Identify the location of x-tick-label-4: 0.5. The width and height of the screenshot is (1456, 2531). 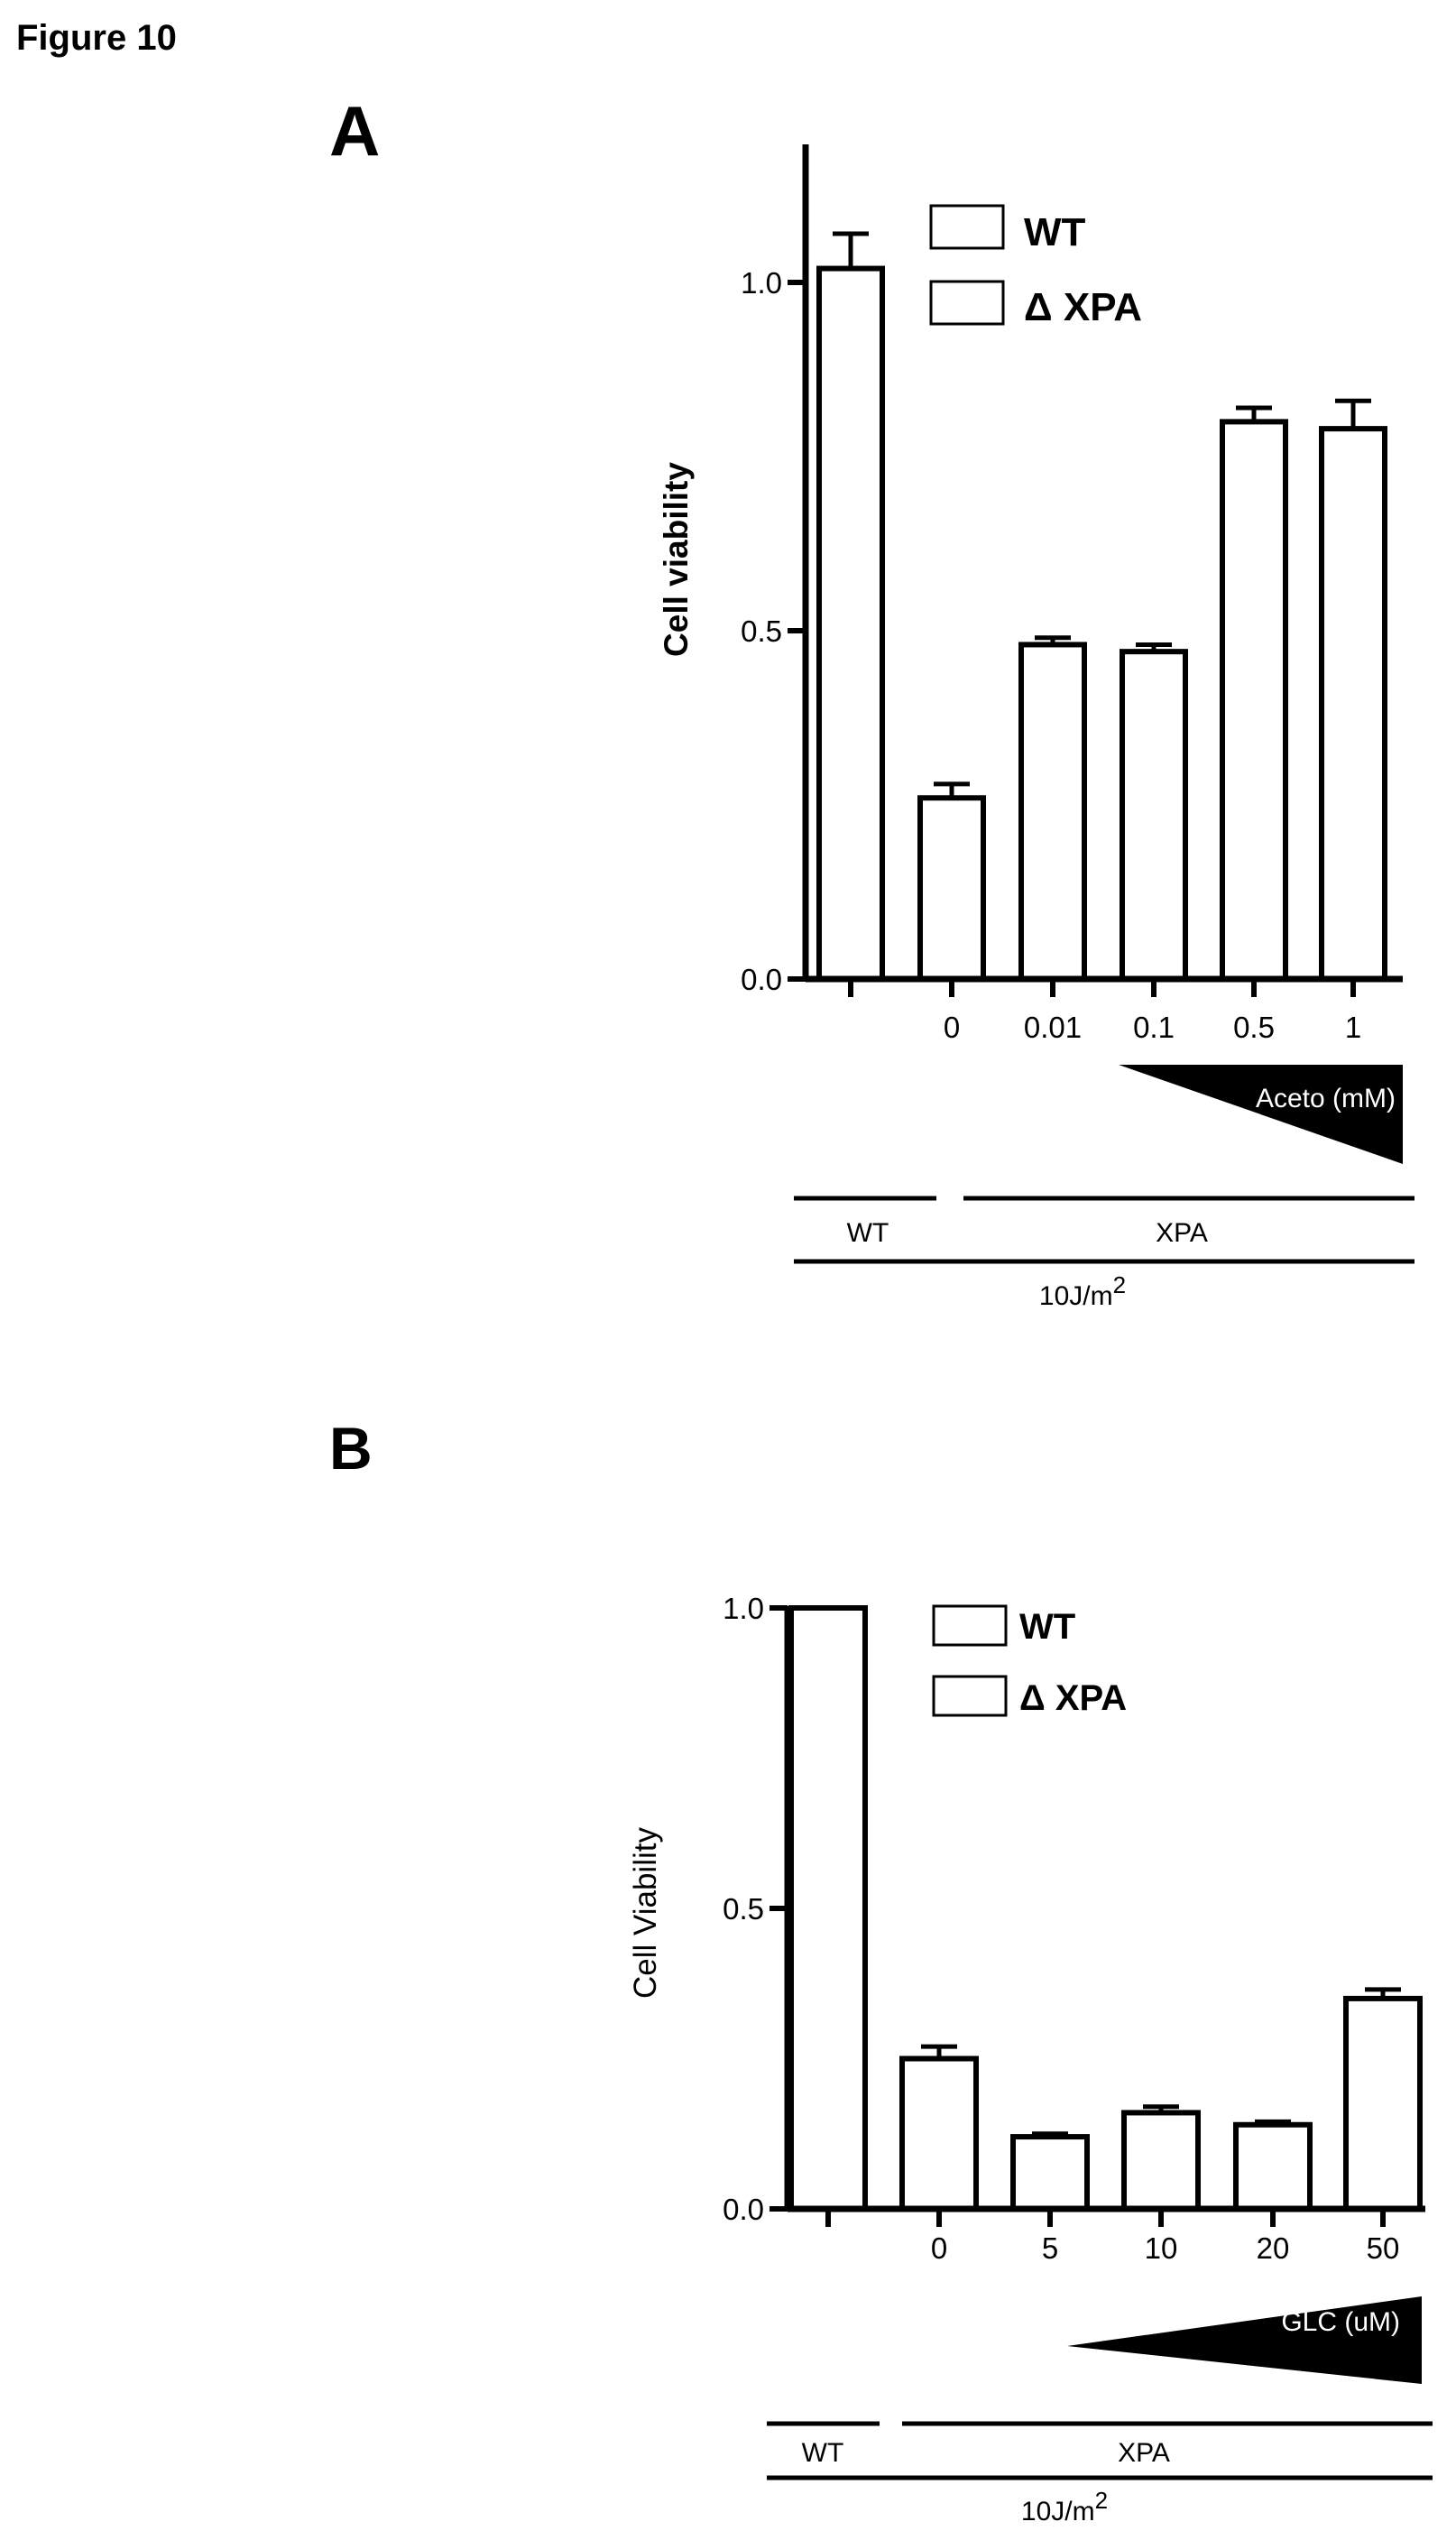
(1254, 1027).